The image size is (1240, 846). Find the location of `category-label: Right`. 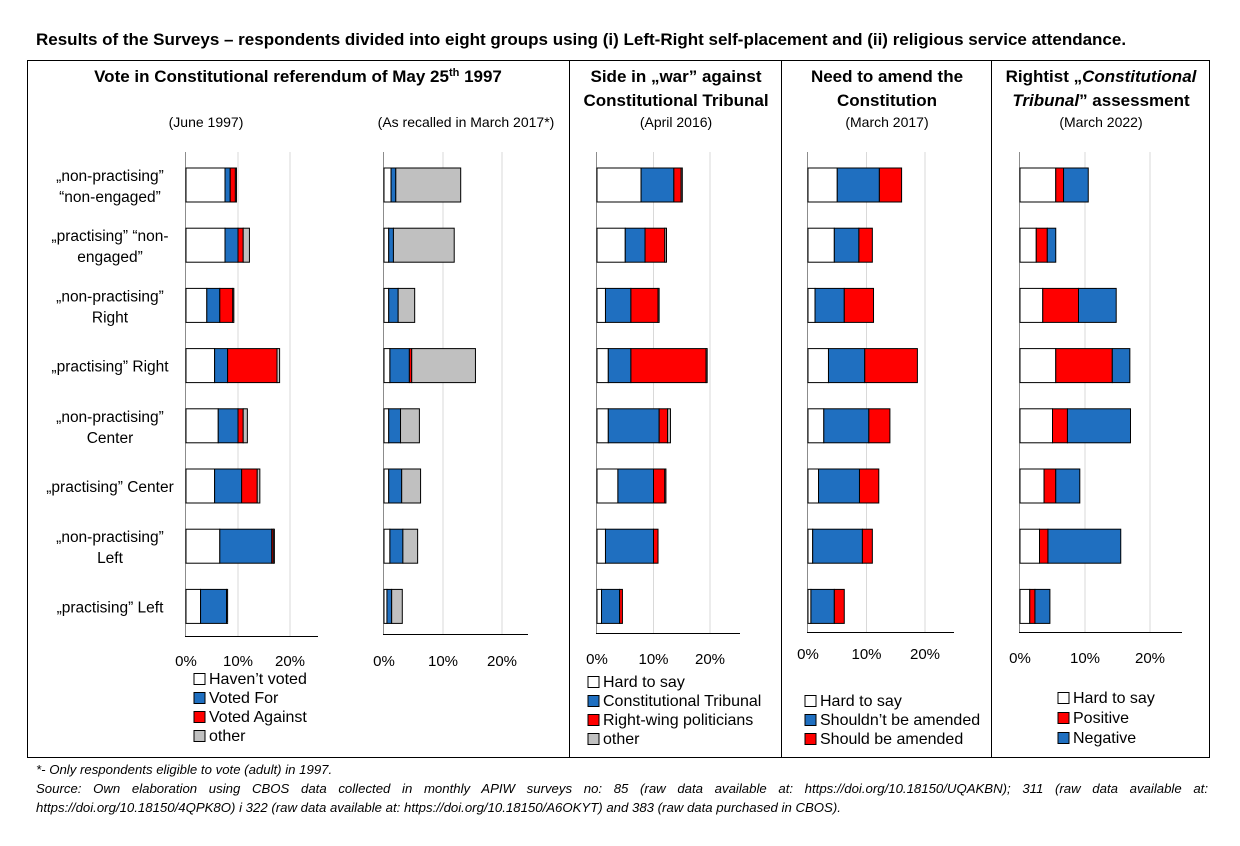

category-label: Right is located at coordinates (110, 317).